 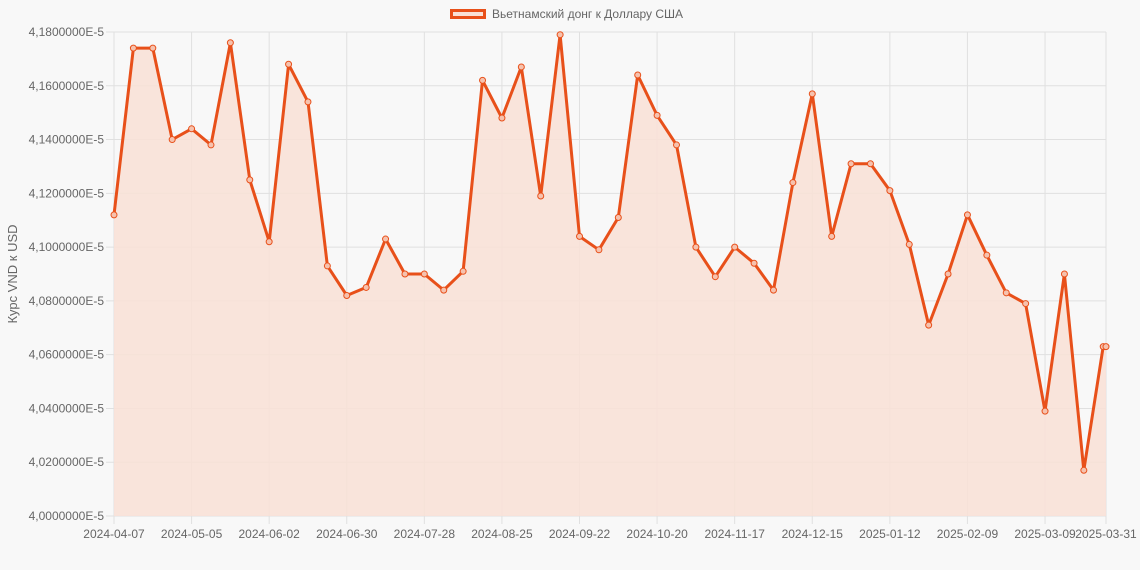 I want to click on x-tick-label: 2024-10-20, so click(x=657, y=534).